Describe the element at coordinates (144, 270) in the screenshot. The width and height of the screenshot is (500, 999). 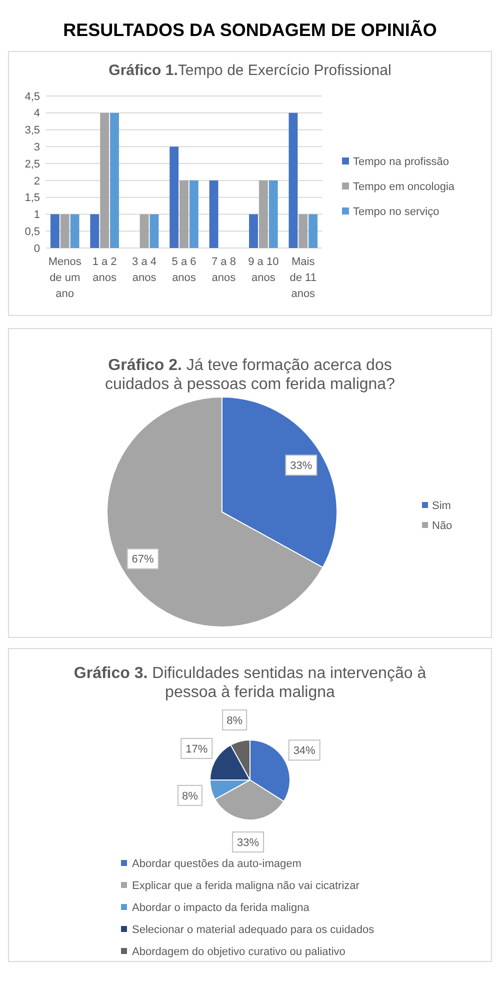
I see `x-tick-label: 3 a 4 anos` at that location.